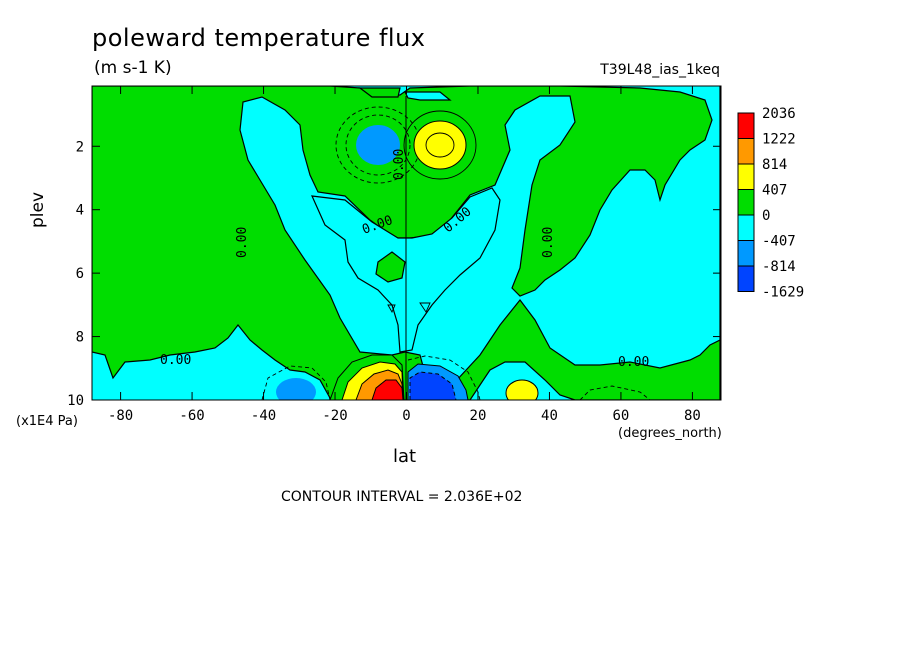 The width and height of the screenshot is (904, 654). Describe the element at coordinates (621, 416) in the screenshot. I see `x-tick-label: 60` at that location.